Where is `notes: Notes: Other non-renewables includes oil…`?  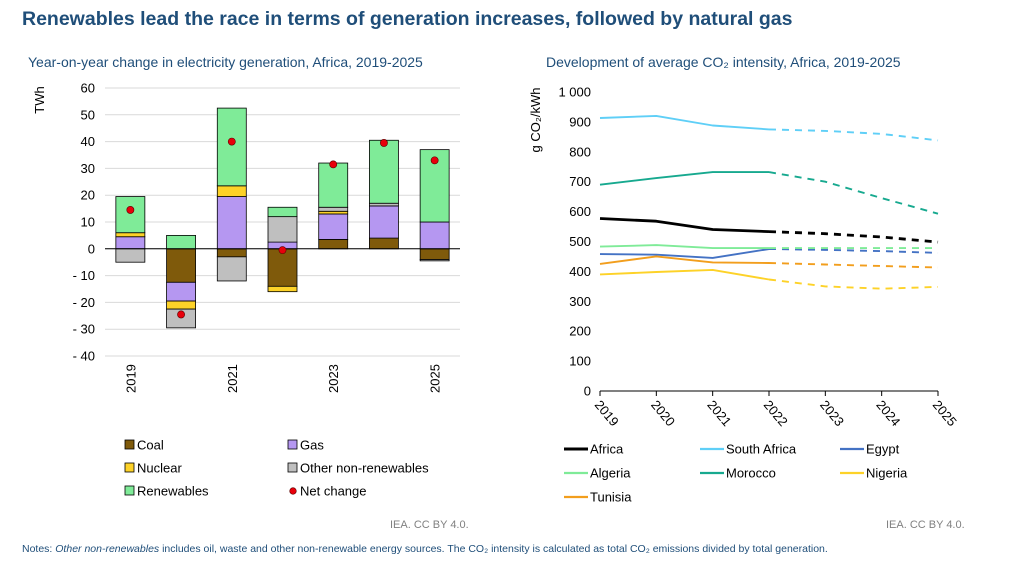 notes: Notes: Other non-renewables includes oil… is located at coordinates (425, 549).